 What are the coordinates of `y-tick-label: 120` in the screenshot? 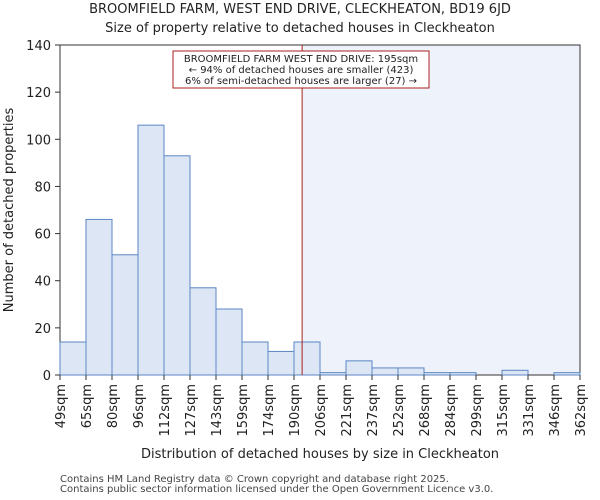 It's located at (38, 93).